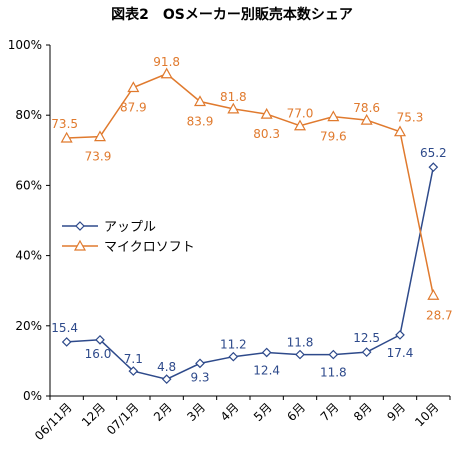 The height and width of the screenshot is (468, 465). I want to click on data-label-apple: 7.1, so click(133, 359).